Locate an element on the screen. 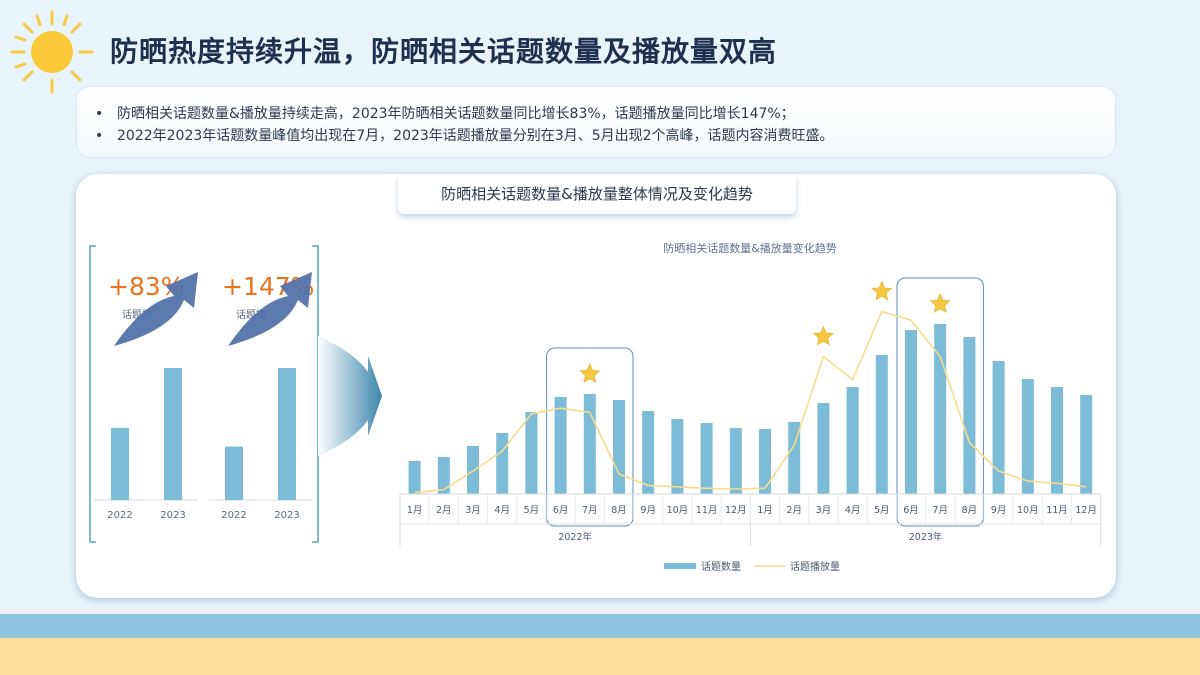  panel-title: 防晒相关话题数量&播放量整体情况及变化趋势 is located at coordinates (597, 195).